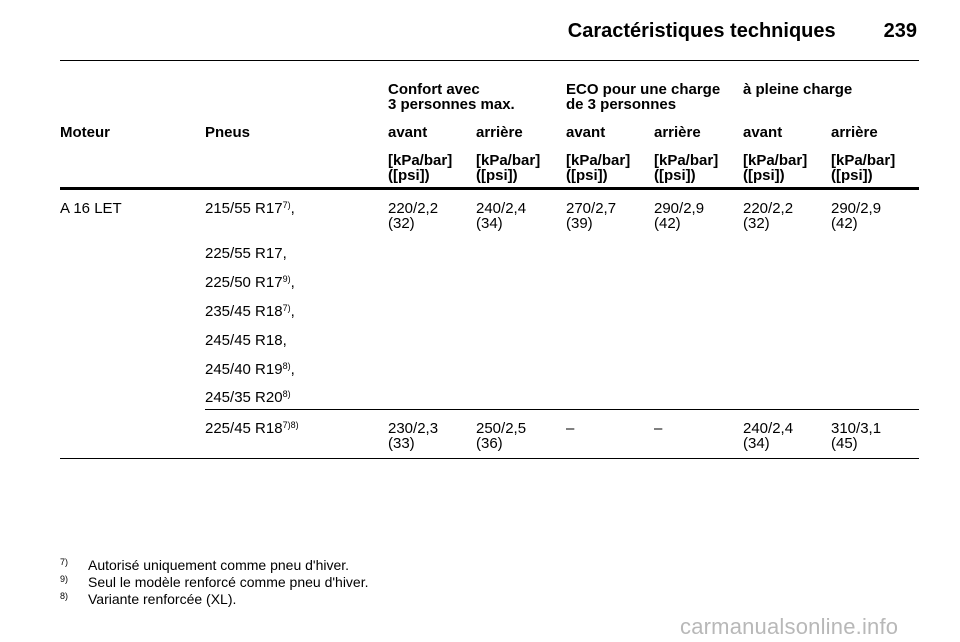 The width and height of the screenshot is (960, 642). I want to click on group-heading-full-load: à pleine charge, so click(798, 89).